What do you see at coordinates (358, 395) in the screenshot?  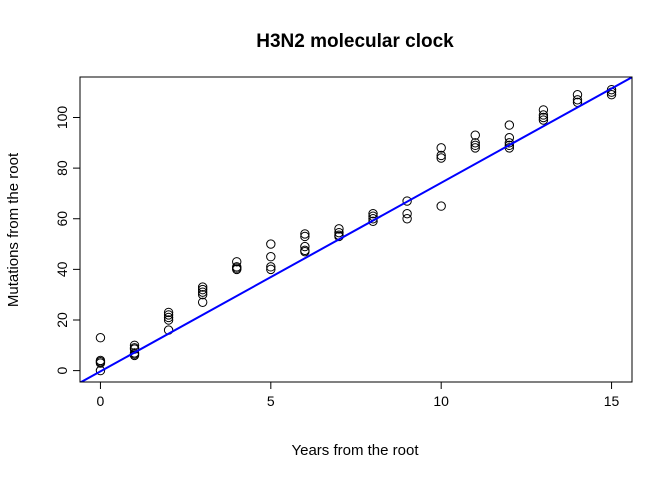 I see `x-axis: 0 5 10 15` at bounding box center [358, 395].